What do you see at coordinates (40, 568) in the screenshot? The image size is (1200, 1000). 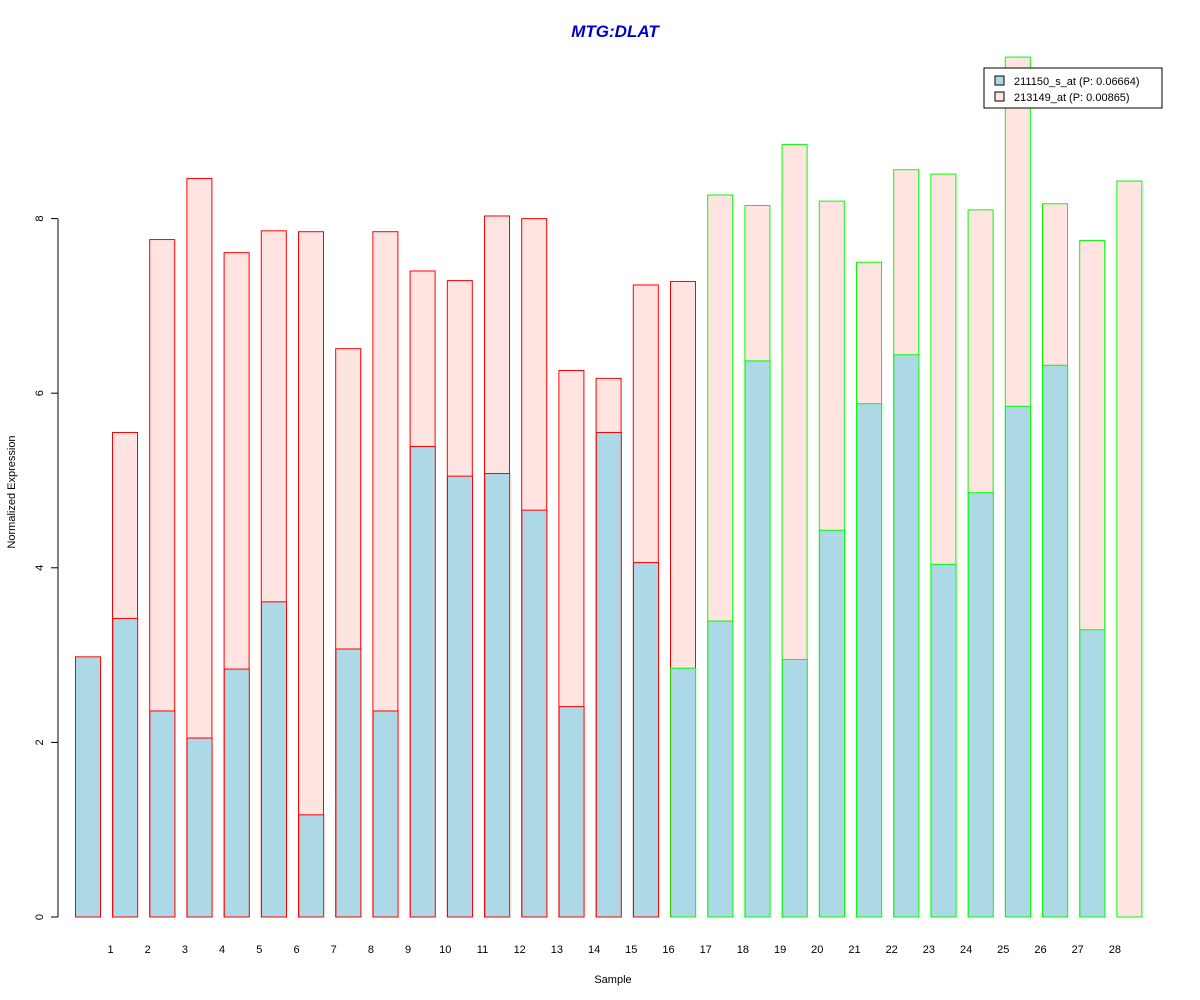 I see `y-tick-label: 4` at bounding box center [40, 568].